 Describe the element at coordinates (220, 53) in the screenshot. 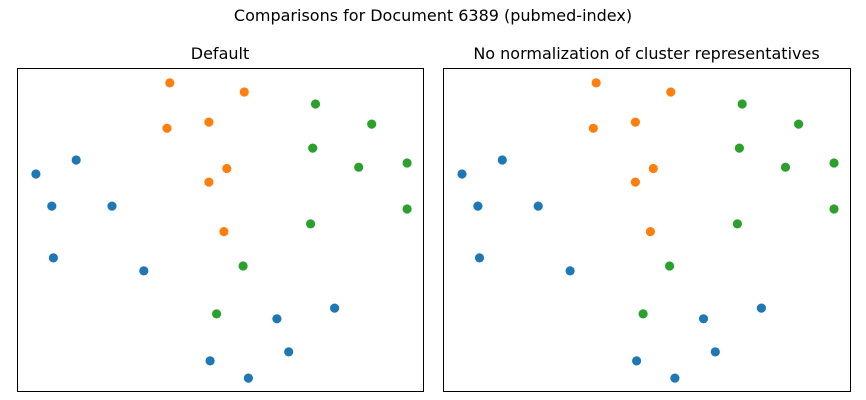

I see `panel-title-default: Default` at that location.